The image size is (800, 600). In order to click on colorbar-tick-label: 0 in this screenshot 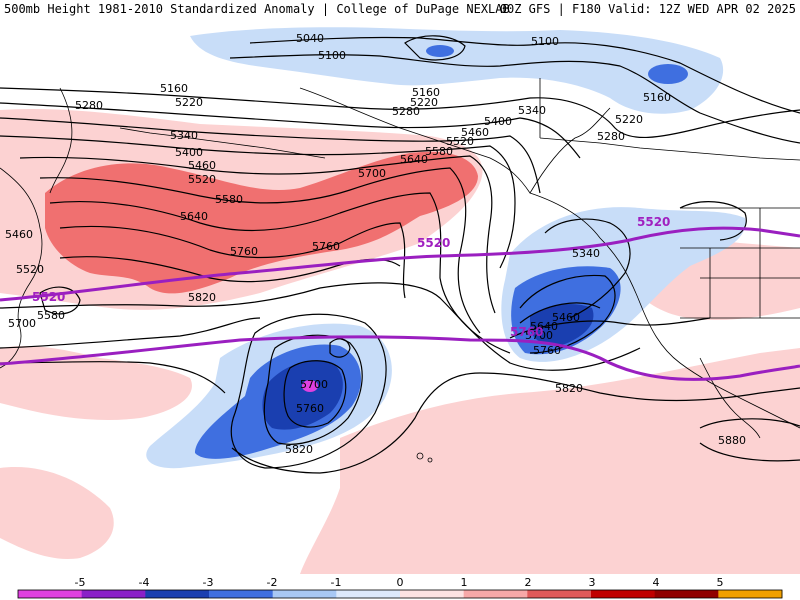, I will do `click(400, 582)`.